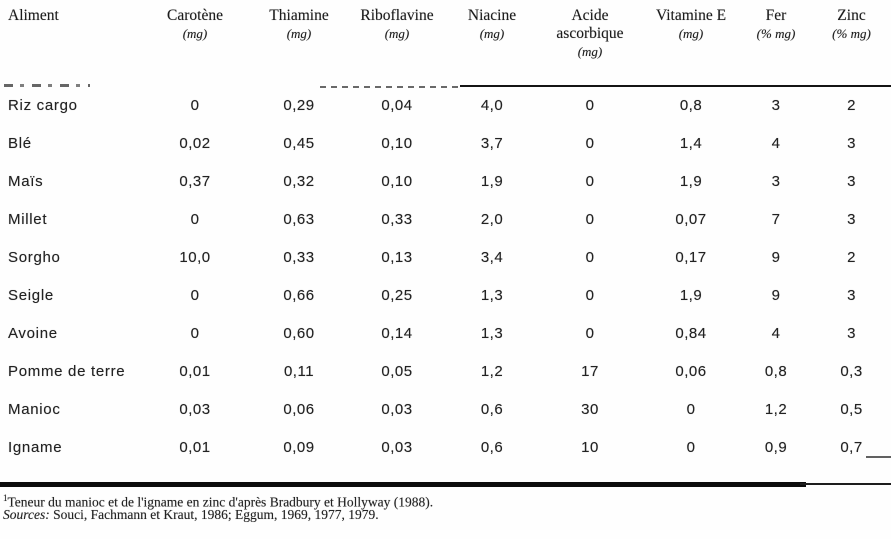 This screenshot has height=539, width=891. What do you see at coordinates (299, 105) in the screenshot?
I see `value-cell: 0,29` at bounding box center [299, 105].